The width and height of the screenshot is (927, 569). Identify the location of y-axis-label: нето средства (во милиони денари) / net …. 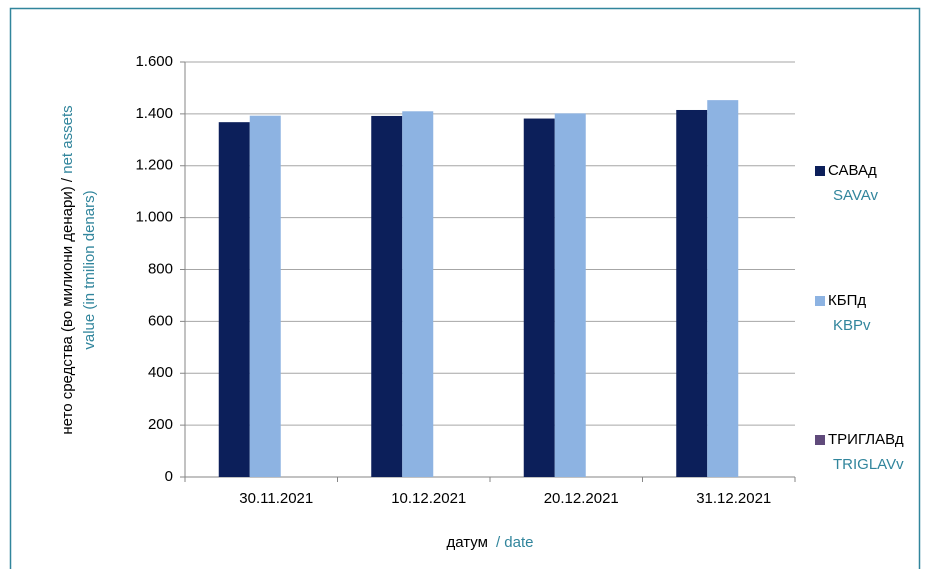
(67, 269).